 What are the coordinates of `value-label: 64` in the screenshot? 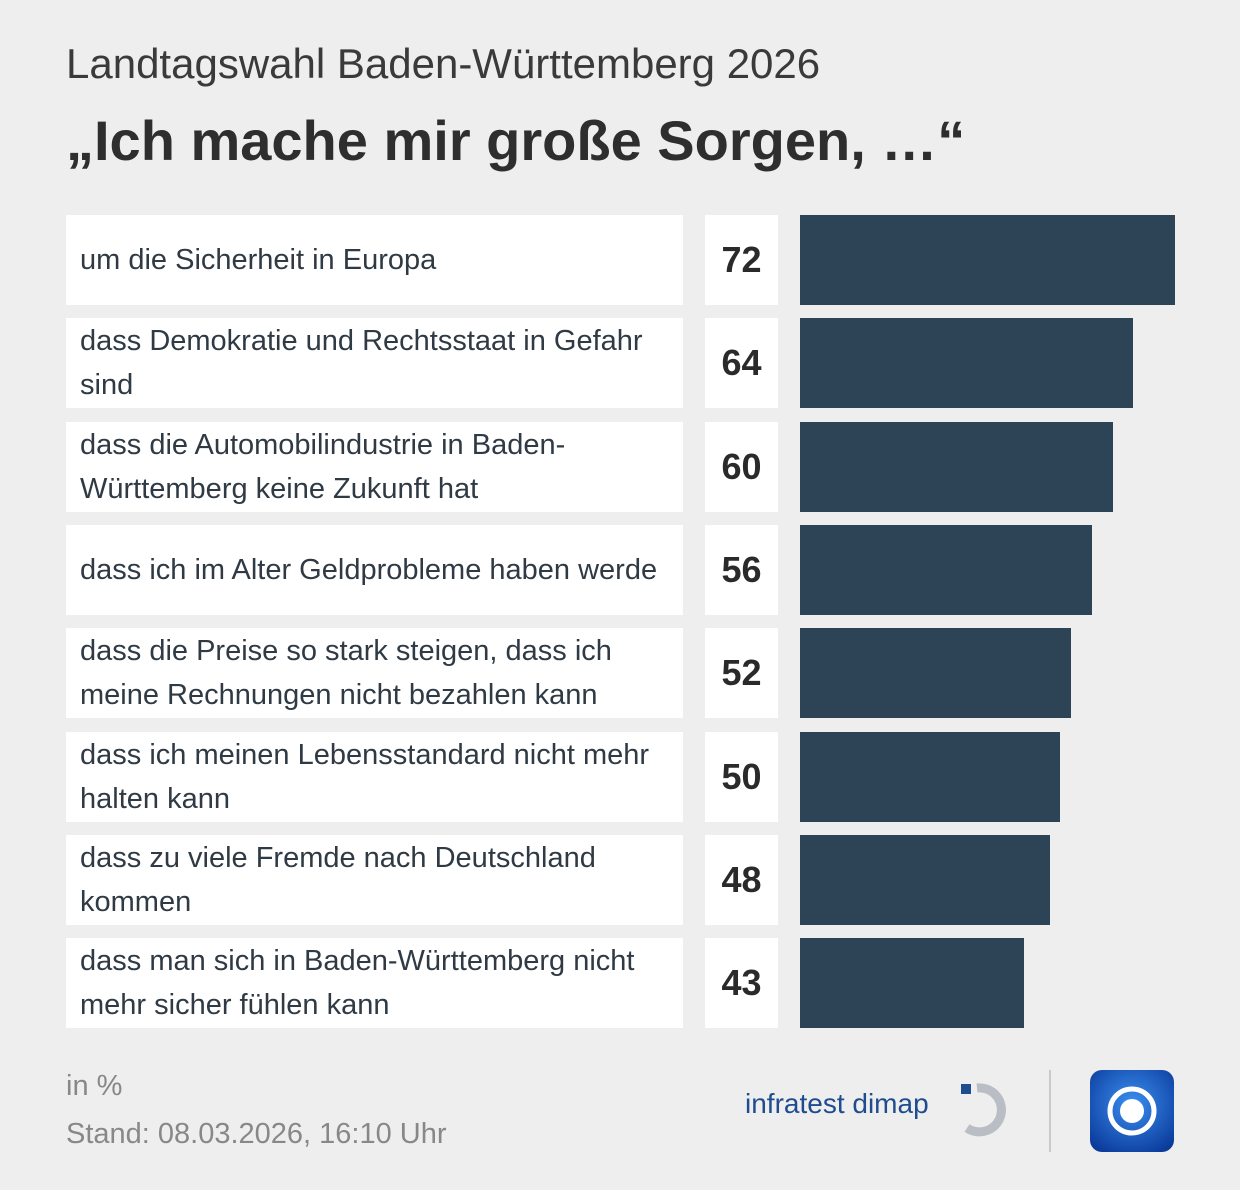 It's located at (741, 363).